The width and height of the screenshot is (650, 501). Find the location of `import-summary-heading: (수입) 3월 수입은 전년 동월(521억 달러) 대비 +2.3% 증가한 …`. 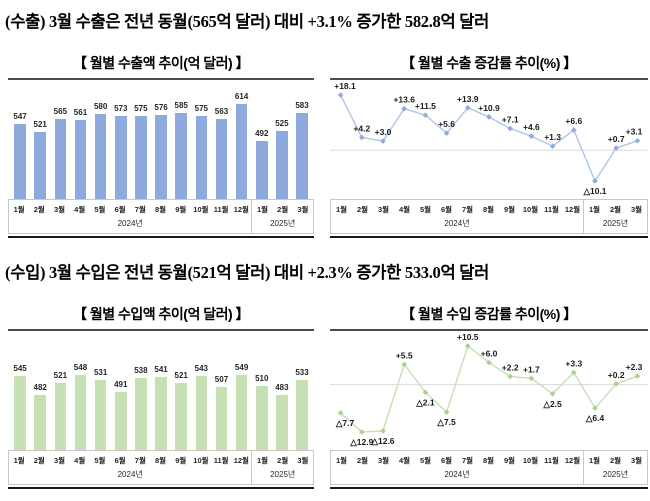

import-summary-heading: (수입) 3월 수입은 전년 동월(521억 달러) 대비 +2.3% 증가한 … is located at coordinates (247, 272).